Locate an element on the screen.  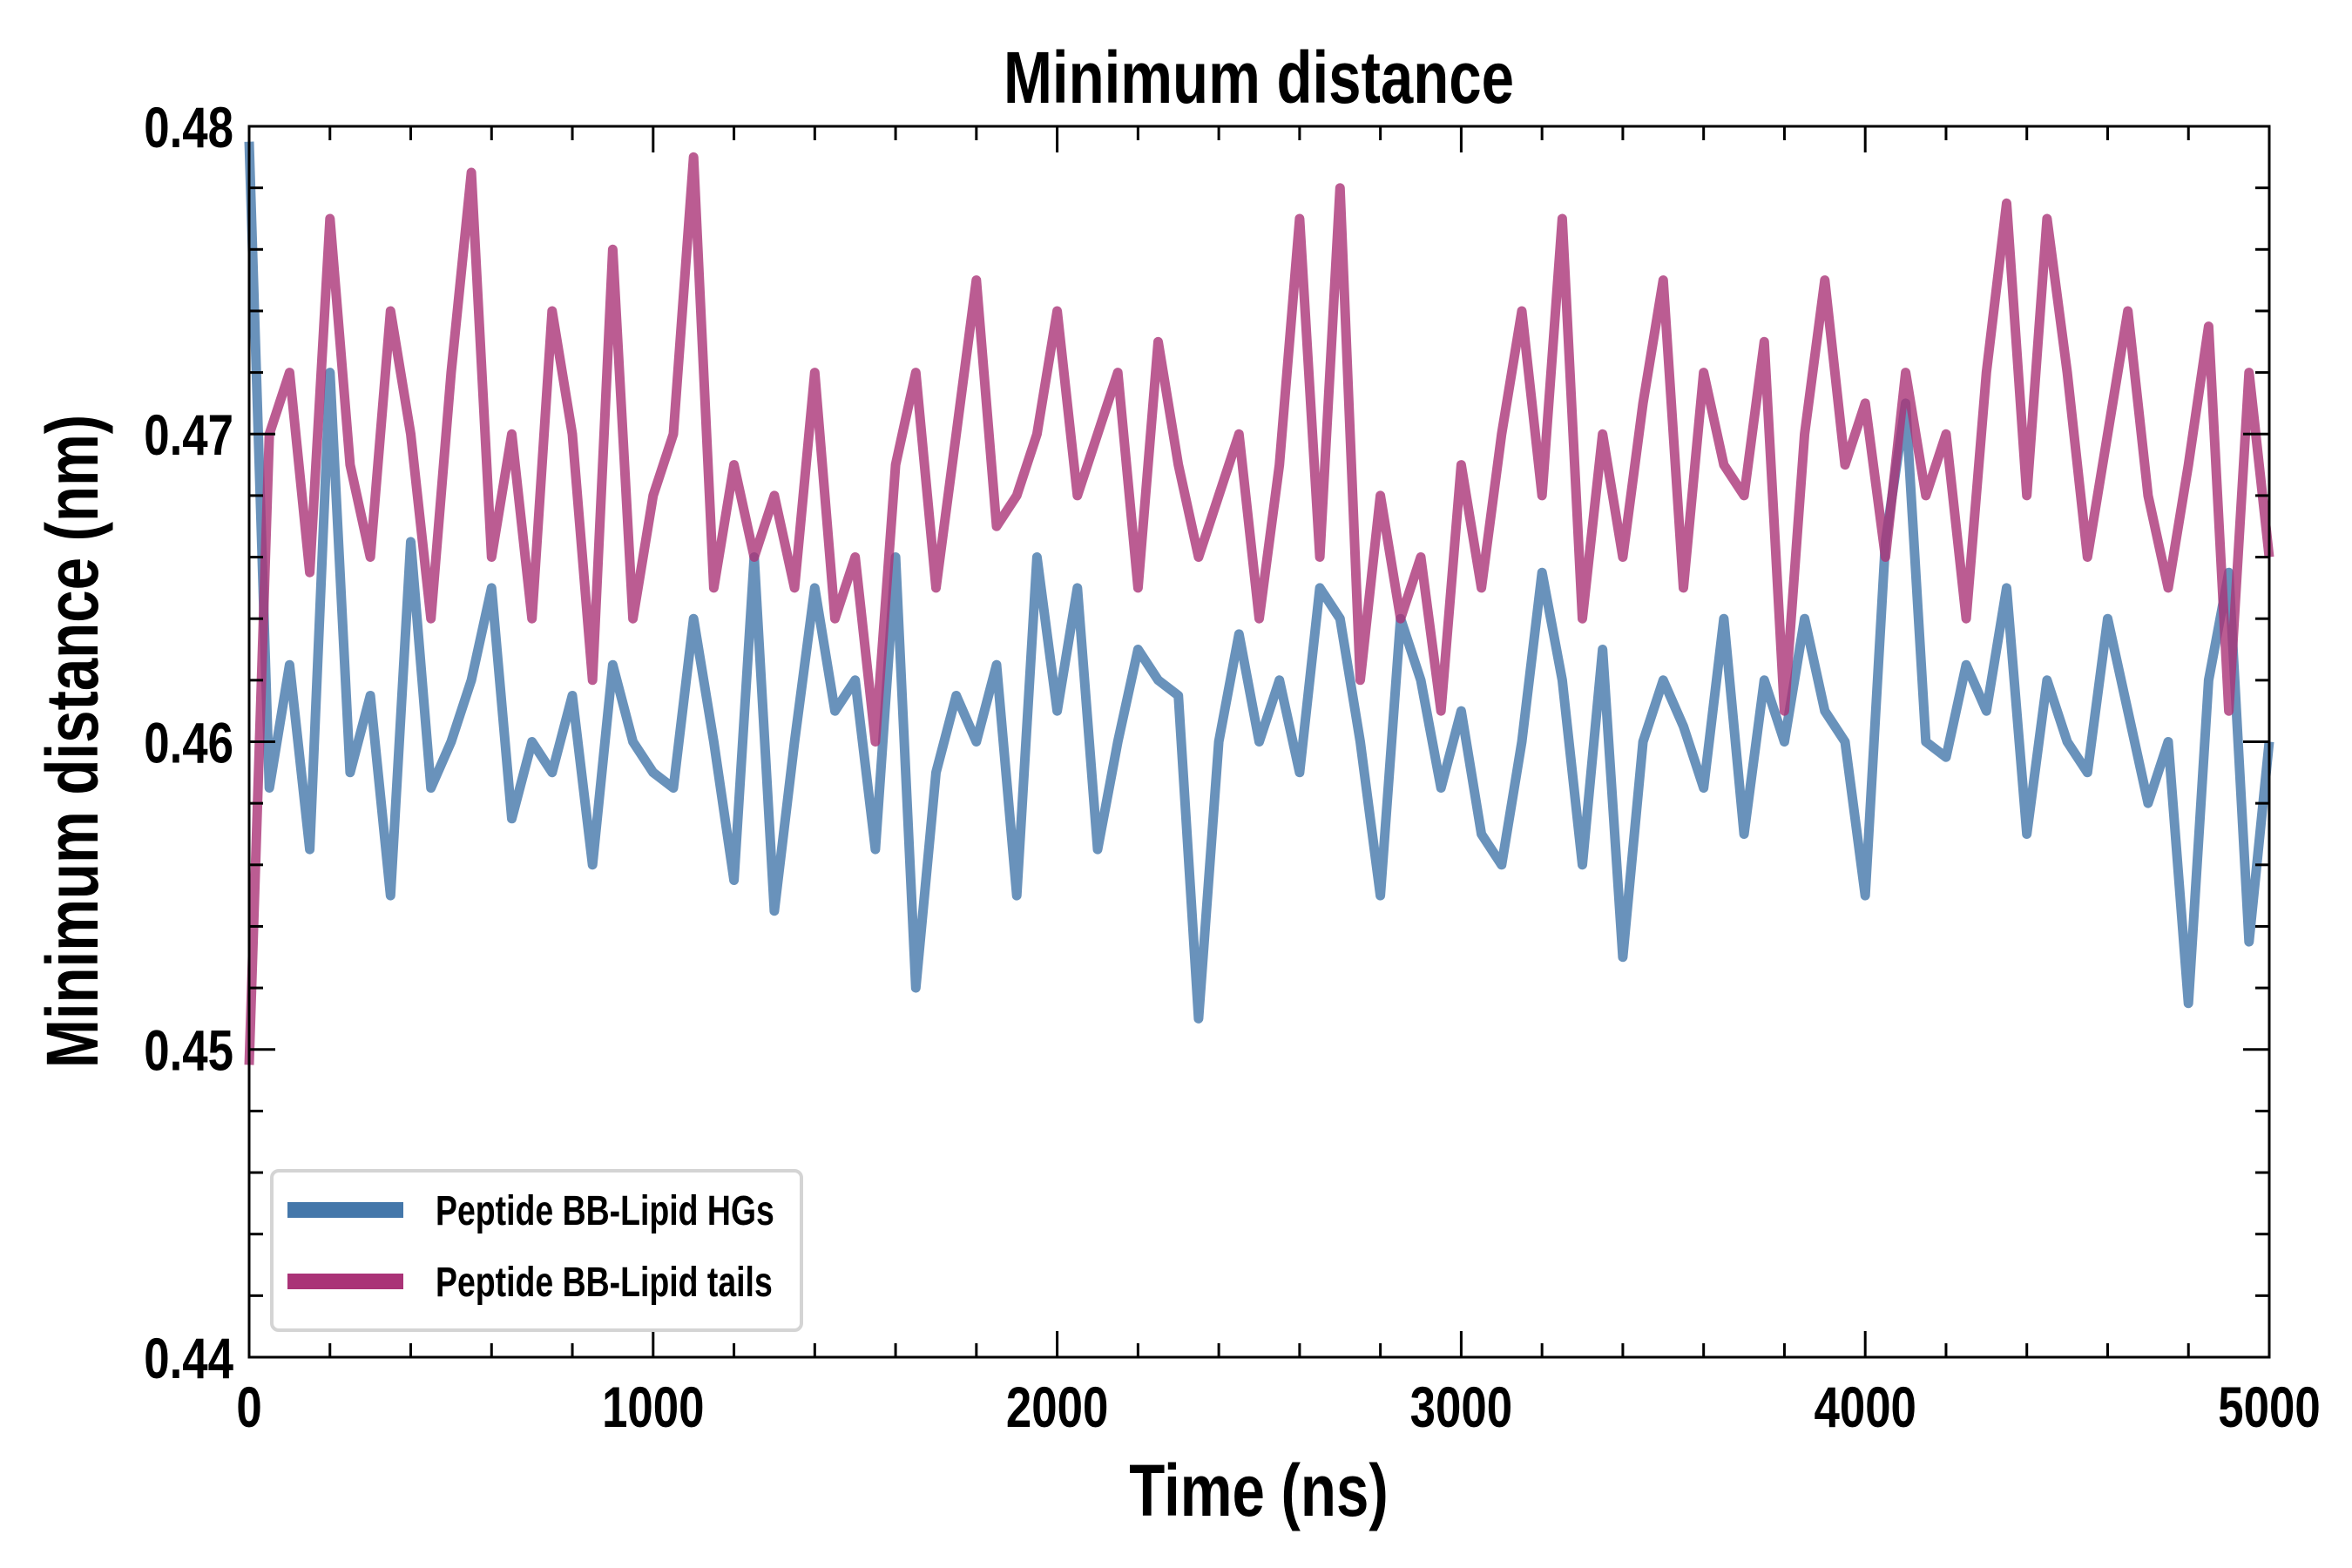
legend-box is located at coordinates (536, 1250).